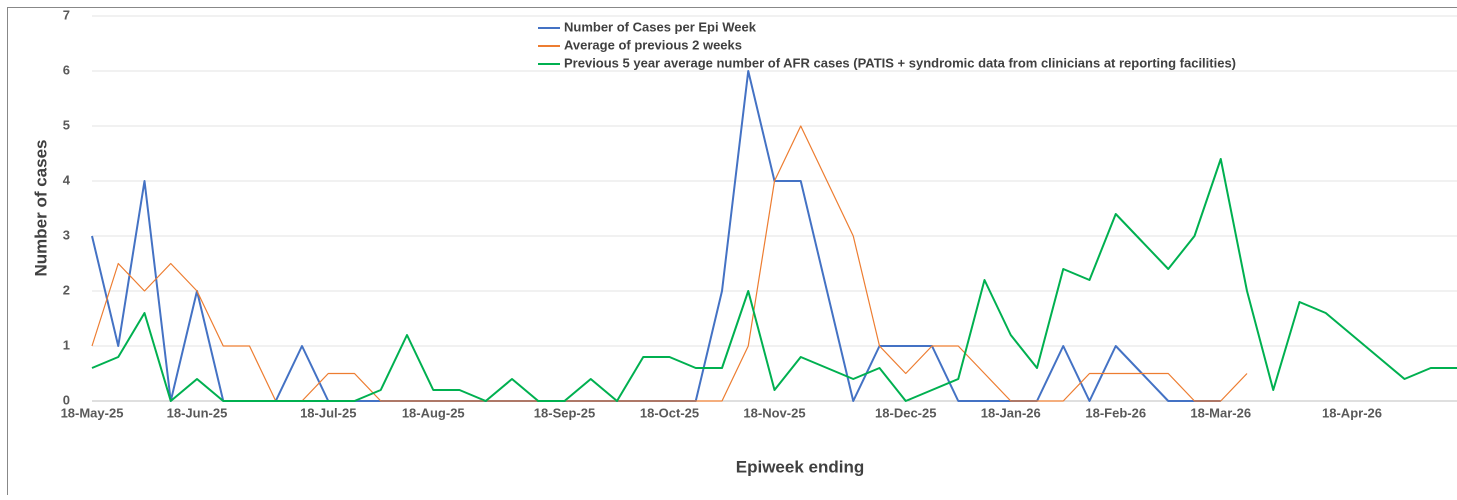 Image resolution: width=1457 pixels, height=500 pixels. I want to click on y-tick-label: 5, so click(66, 124).